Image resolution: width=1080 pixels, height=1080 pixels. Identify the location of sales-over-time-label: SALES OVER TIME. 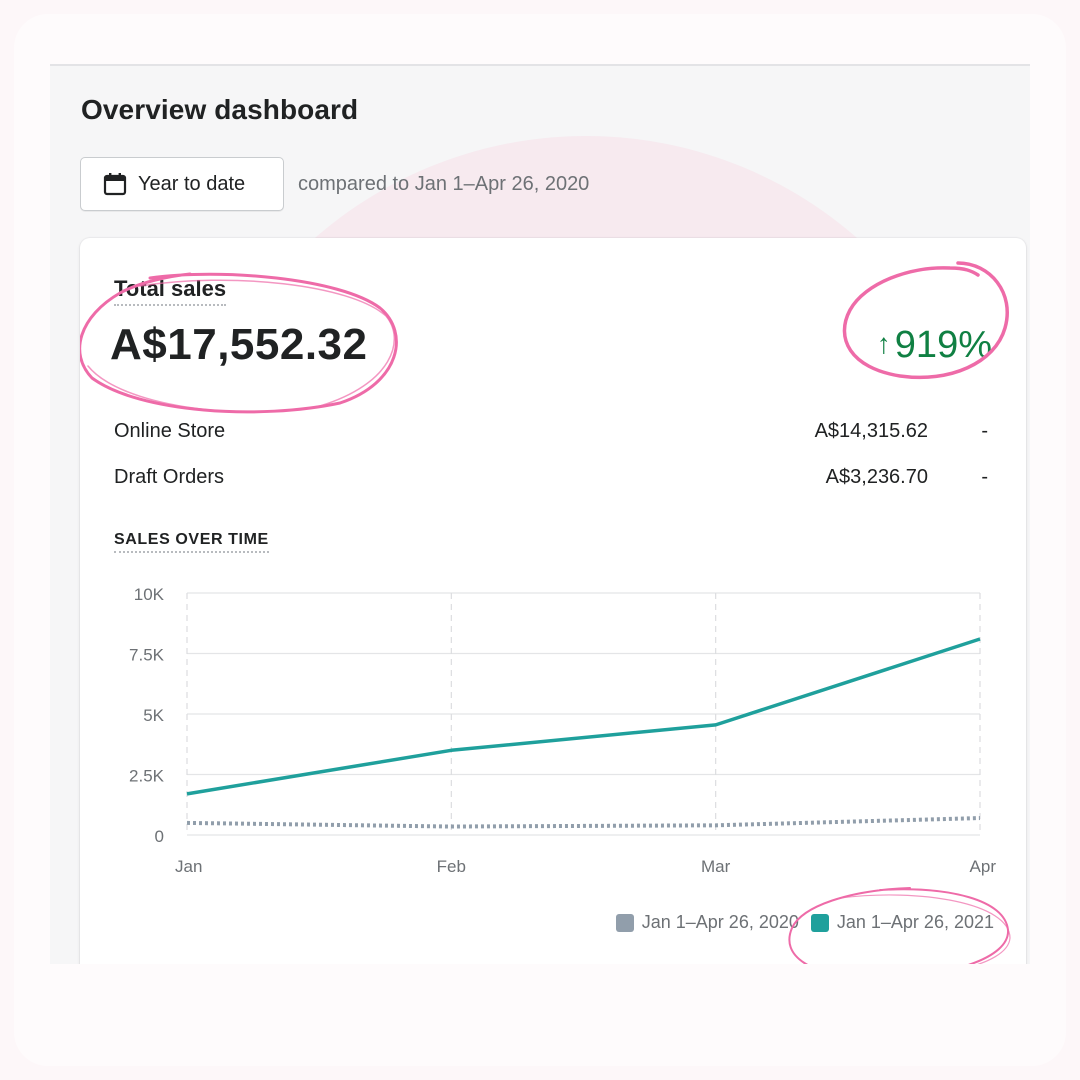
(191, 542).